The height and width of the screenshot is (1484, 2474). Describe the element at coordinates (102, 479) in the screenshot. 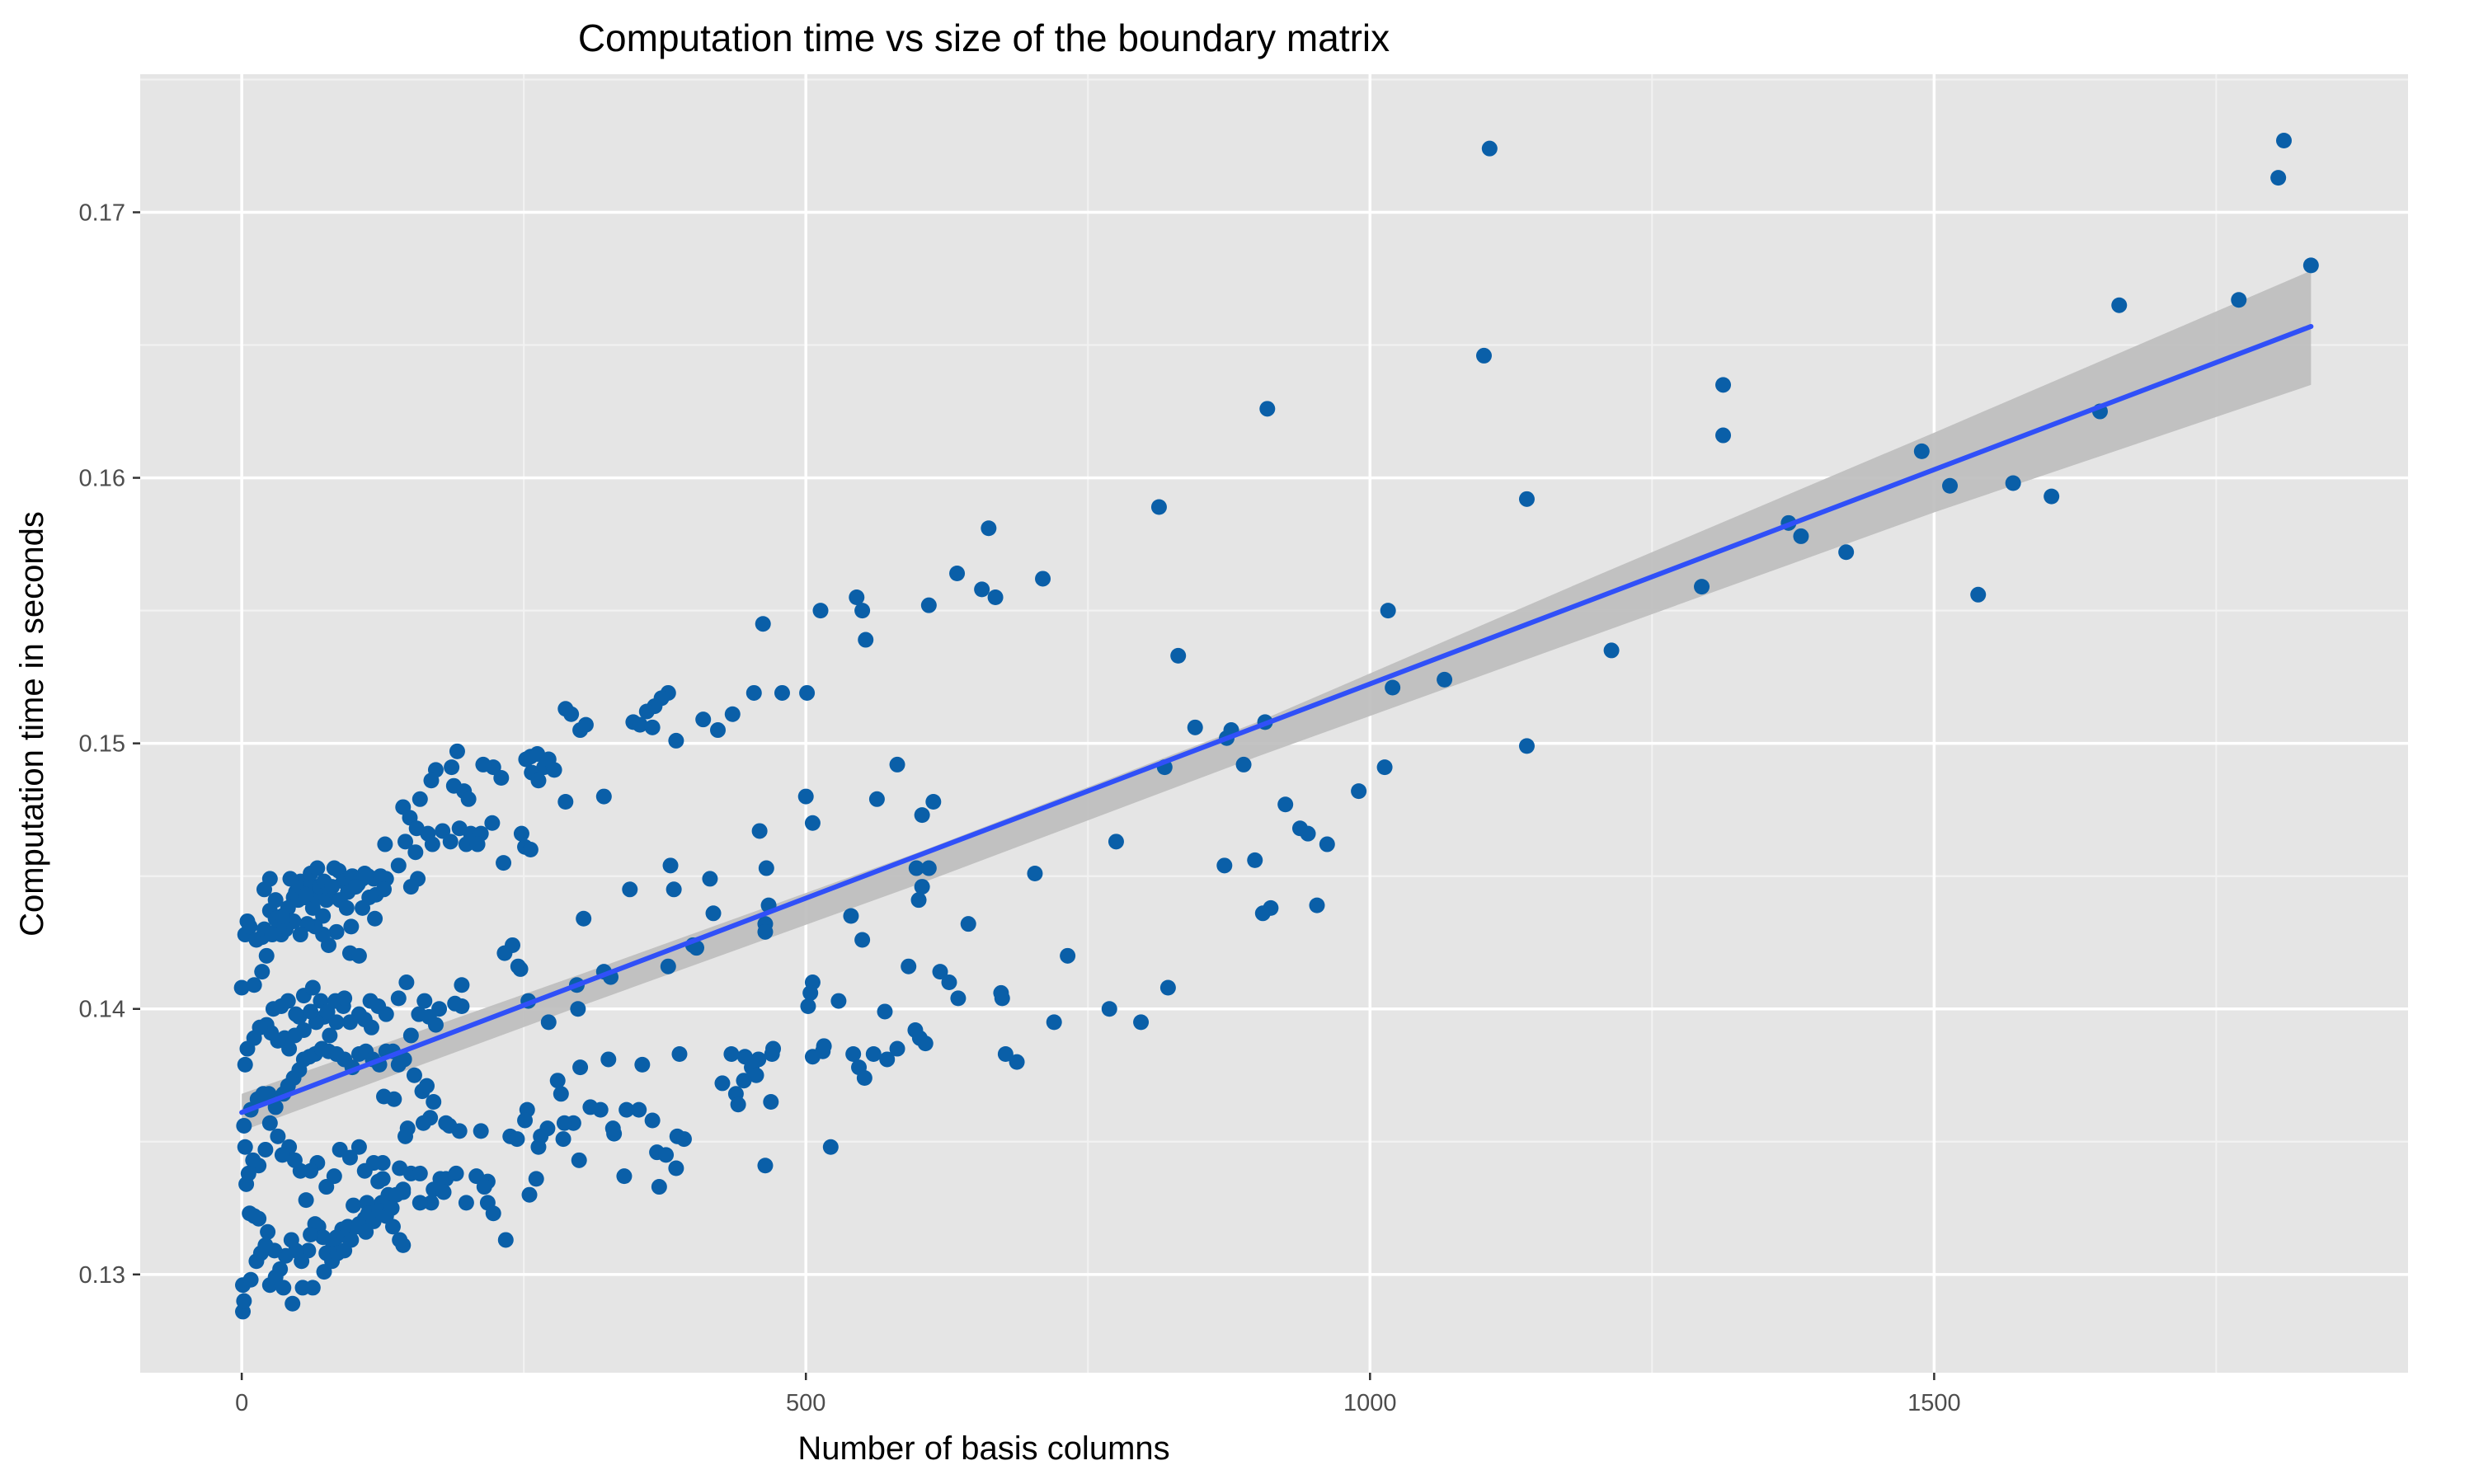

I see `y-tick-label: 0.16` at that location.